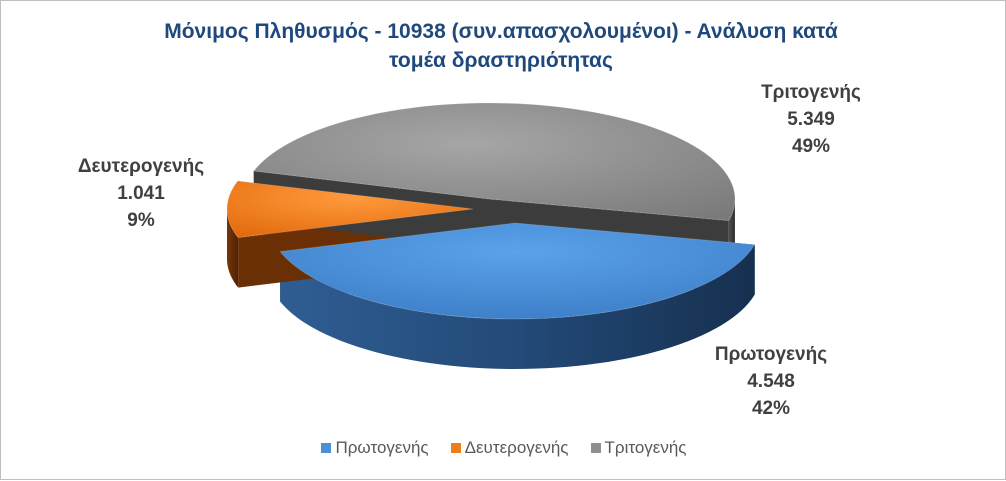  I want to click on data-label-primary-value: 4.548, so click(771, 381).